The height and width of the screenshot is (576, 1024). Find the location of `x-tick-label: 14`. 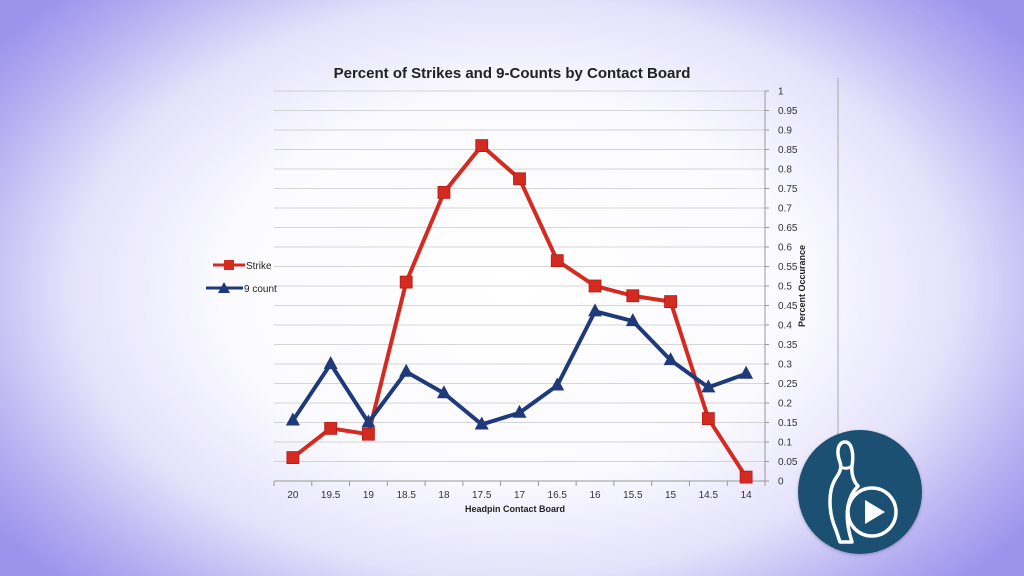

x-tick-label: 14 is located at coordinates (747, 495).